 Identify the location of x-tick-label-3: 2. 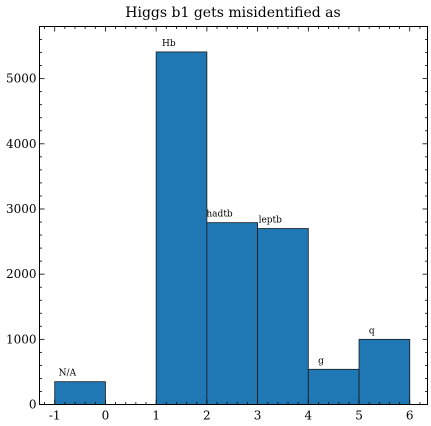
(207, 416).